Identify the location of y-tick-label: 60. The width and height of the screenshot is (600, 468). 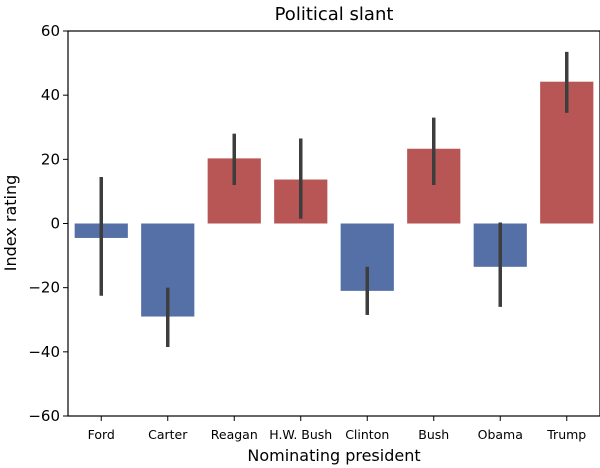
(50, 31).